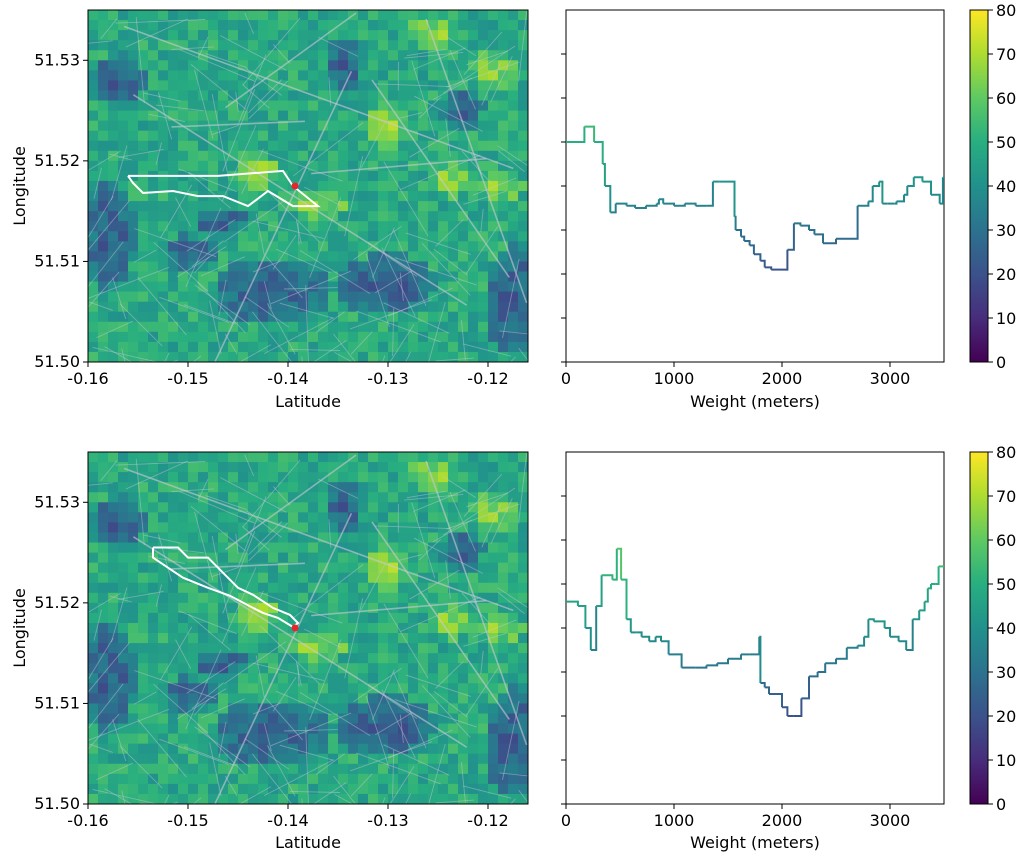  What do you see at coordinates (566, 820) in the screenshot?
I see `x-tick-label: 0` at bounding box center [566, 820].